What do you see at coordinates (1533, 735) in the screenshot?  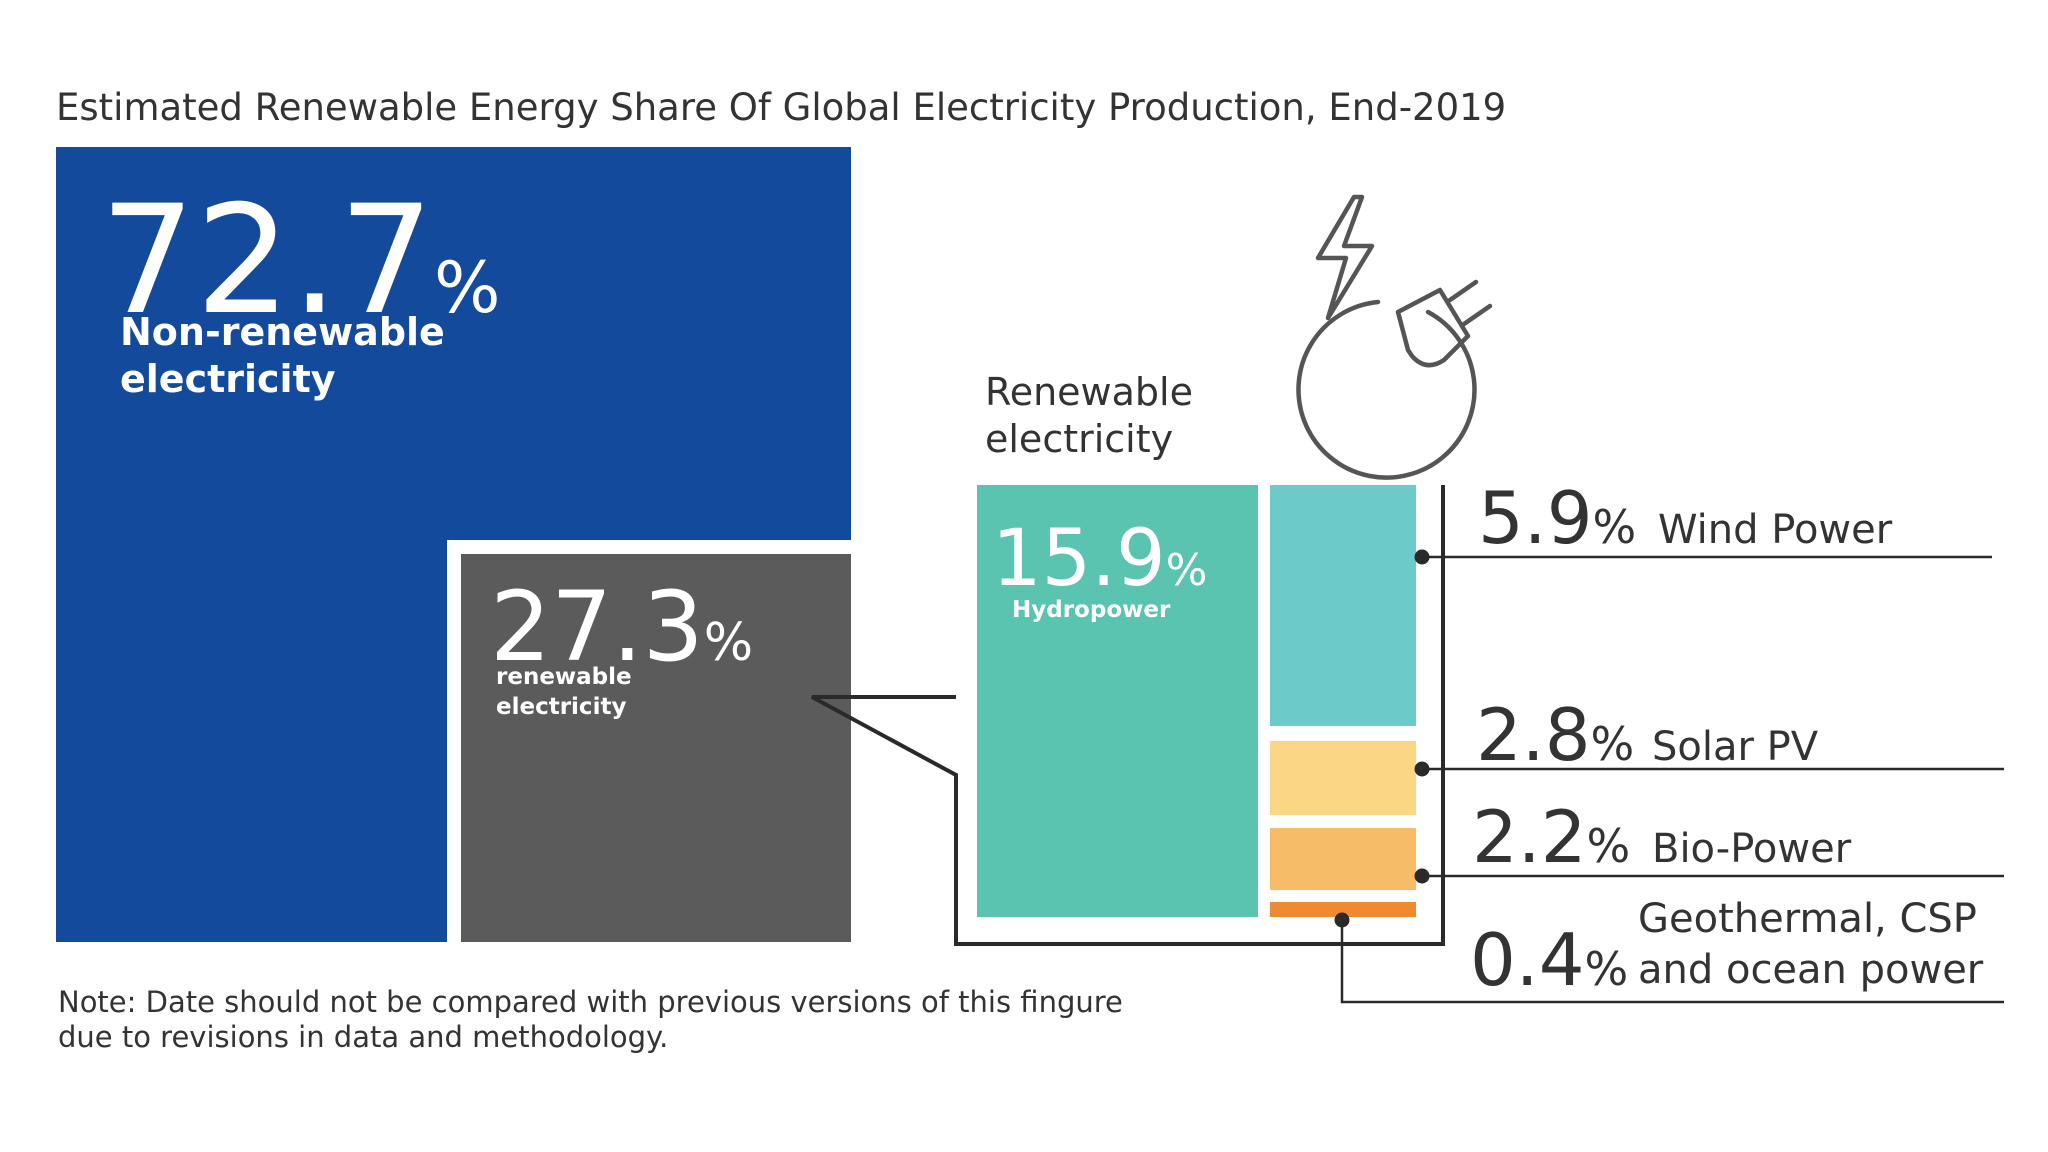 I see `solar-value: 2.8` at bounding box center [1533, 735].